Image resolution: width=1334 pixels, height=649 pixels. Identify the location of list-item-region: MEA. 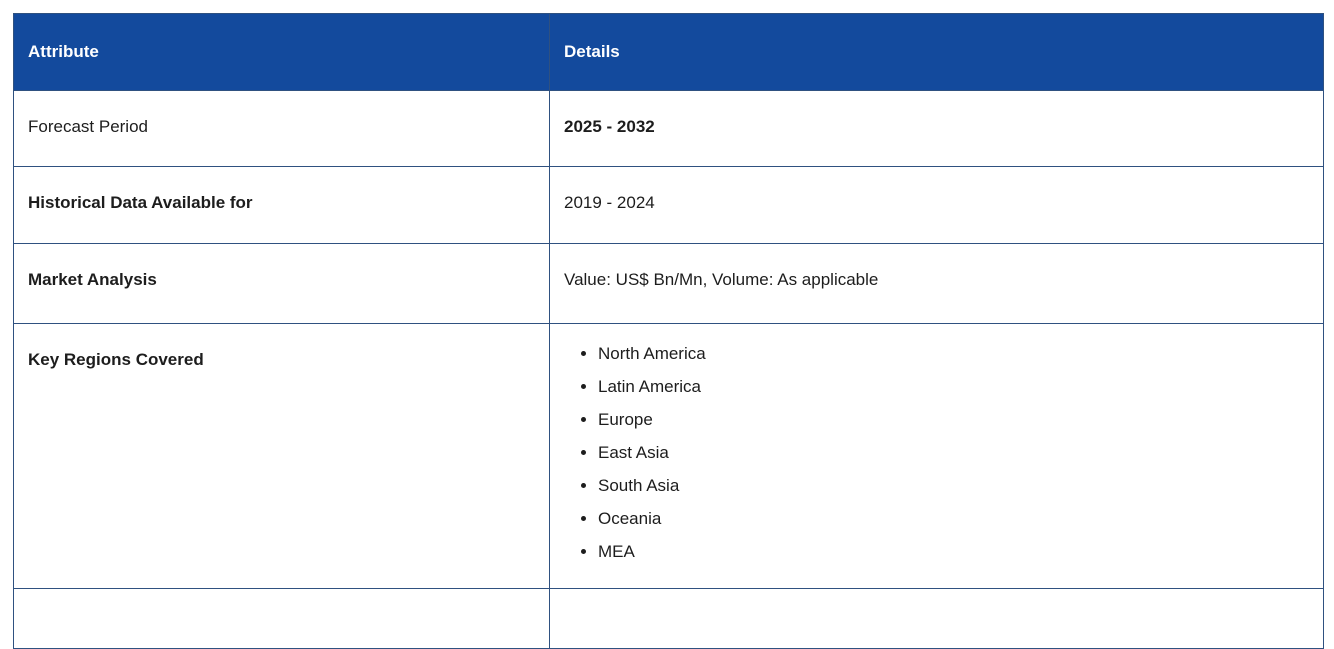
(953, 552).